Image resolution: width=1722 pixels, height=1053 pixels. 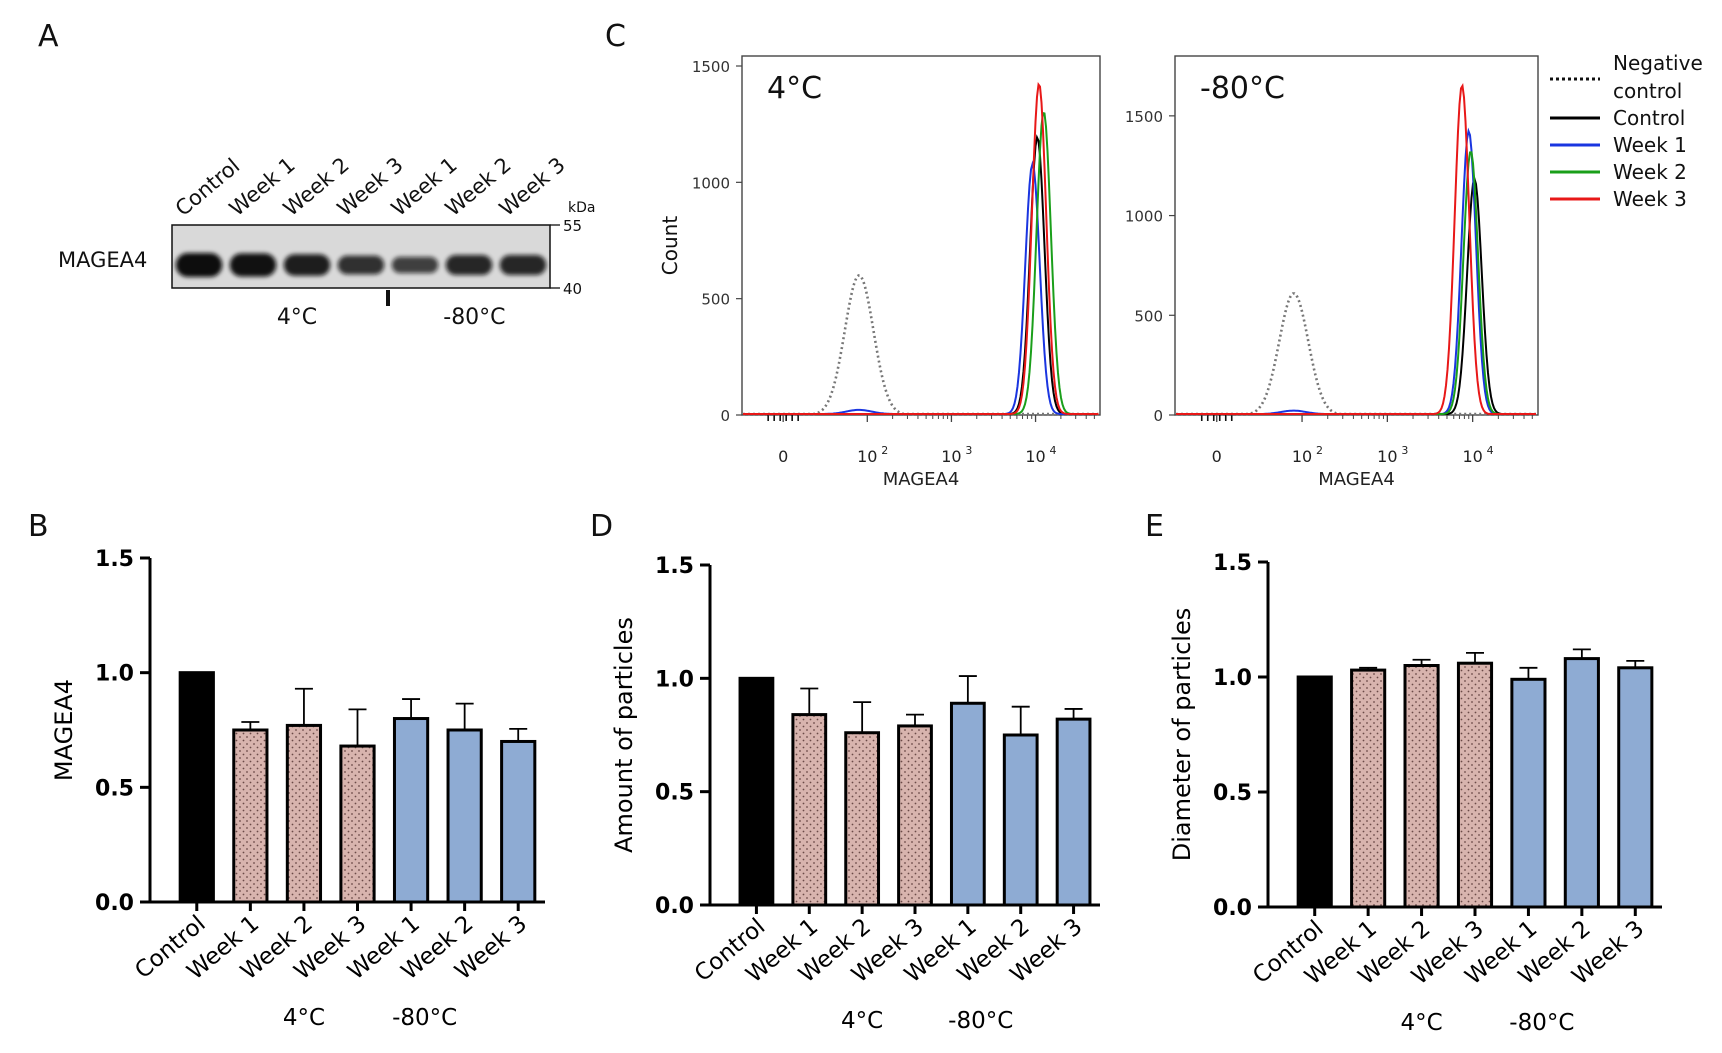 What do you see at coordinates (1650, 199) in the screenshot?
I see `legend-label: Week 3` at bounding box center [1650, 199].